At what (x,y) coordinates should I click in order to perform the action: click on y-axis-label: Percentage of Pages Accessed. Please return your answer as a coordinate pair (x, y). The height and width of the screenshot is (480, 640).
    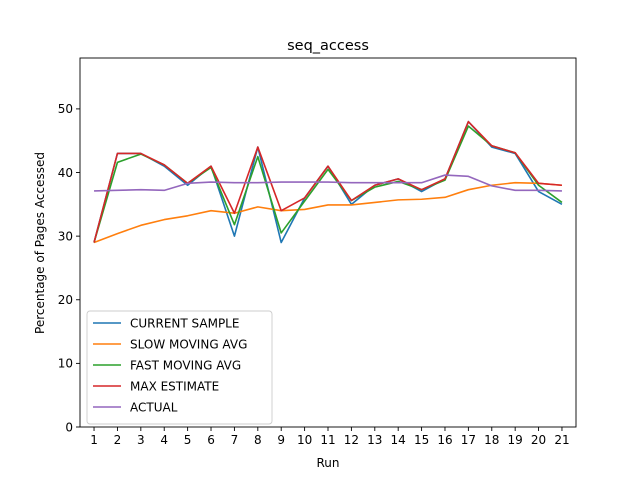
    Looking at the image, I should click on (40, 243).